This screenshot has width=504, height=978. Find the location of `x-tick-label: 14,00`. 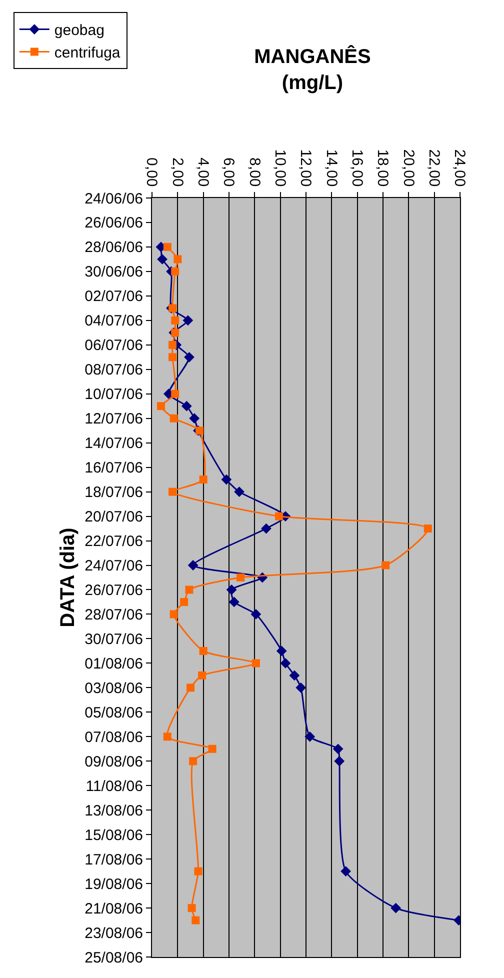

x-tick-label: 14,00 is located at coordinates (331, 168).